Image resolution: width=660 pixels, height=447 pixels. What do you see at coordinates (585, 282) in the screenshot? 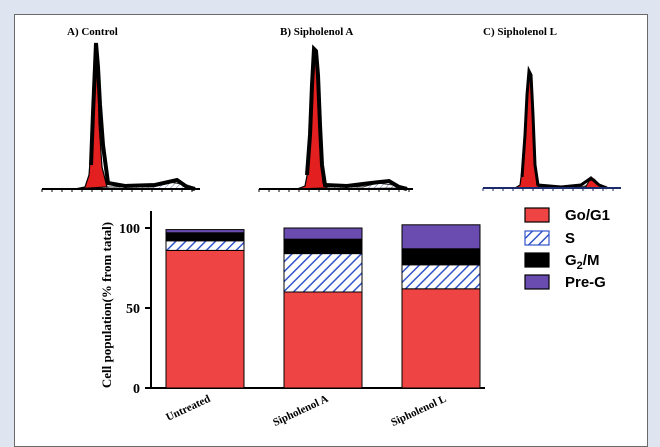
I see `legend-label: Pre-G` at bounding box center [585, 282].